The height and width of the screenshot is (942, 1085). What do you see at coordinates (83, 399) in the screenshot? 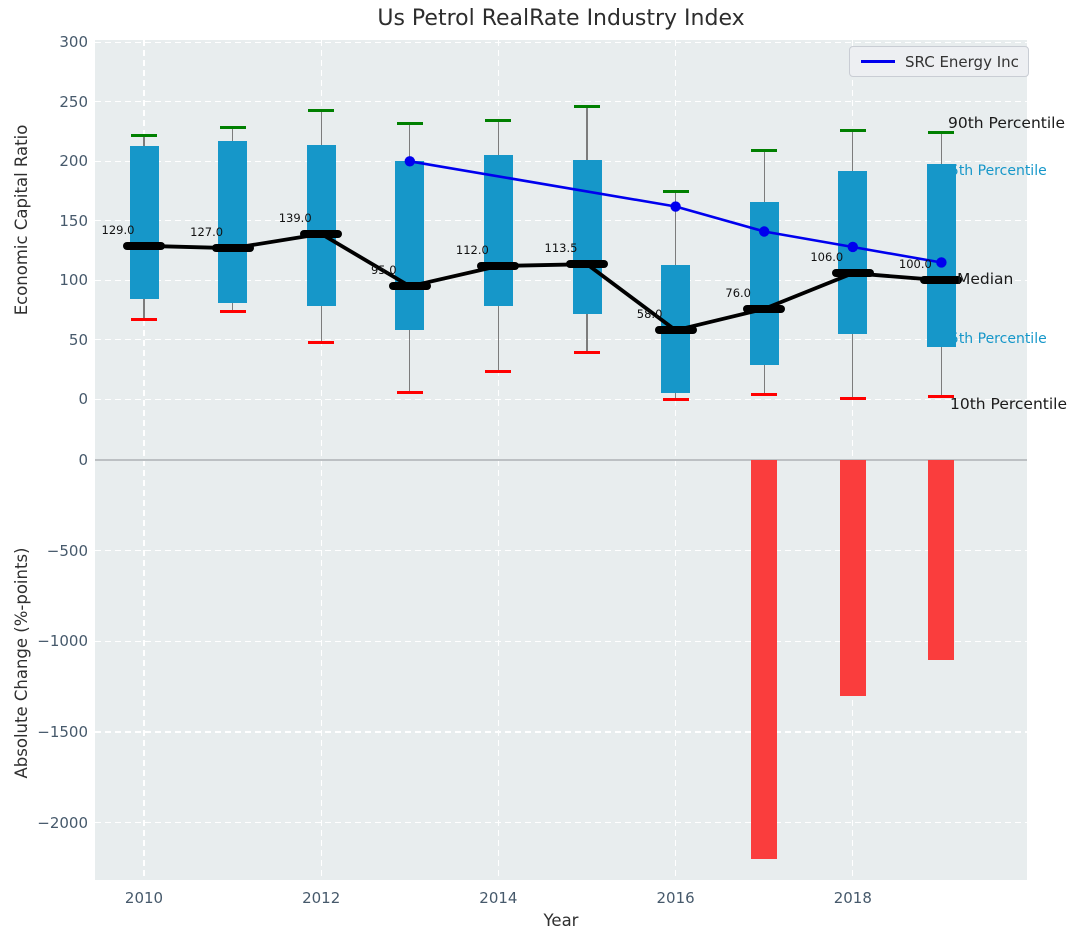
I see `top-y-tick-label: 0` at bounding box center [83, 399].